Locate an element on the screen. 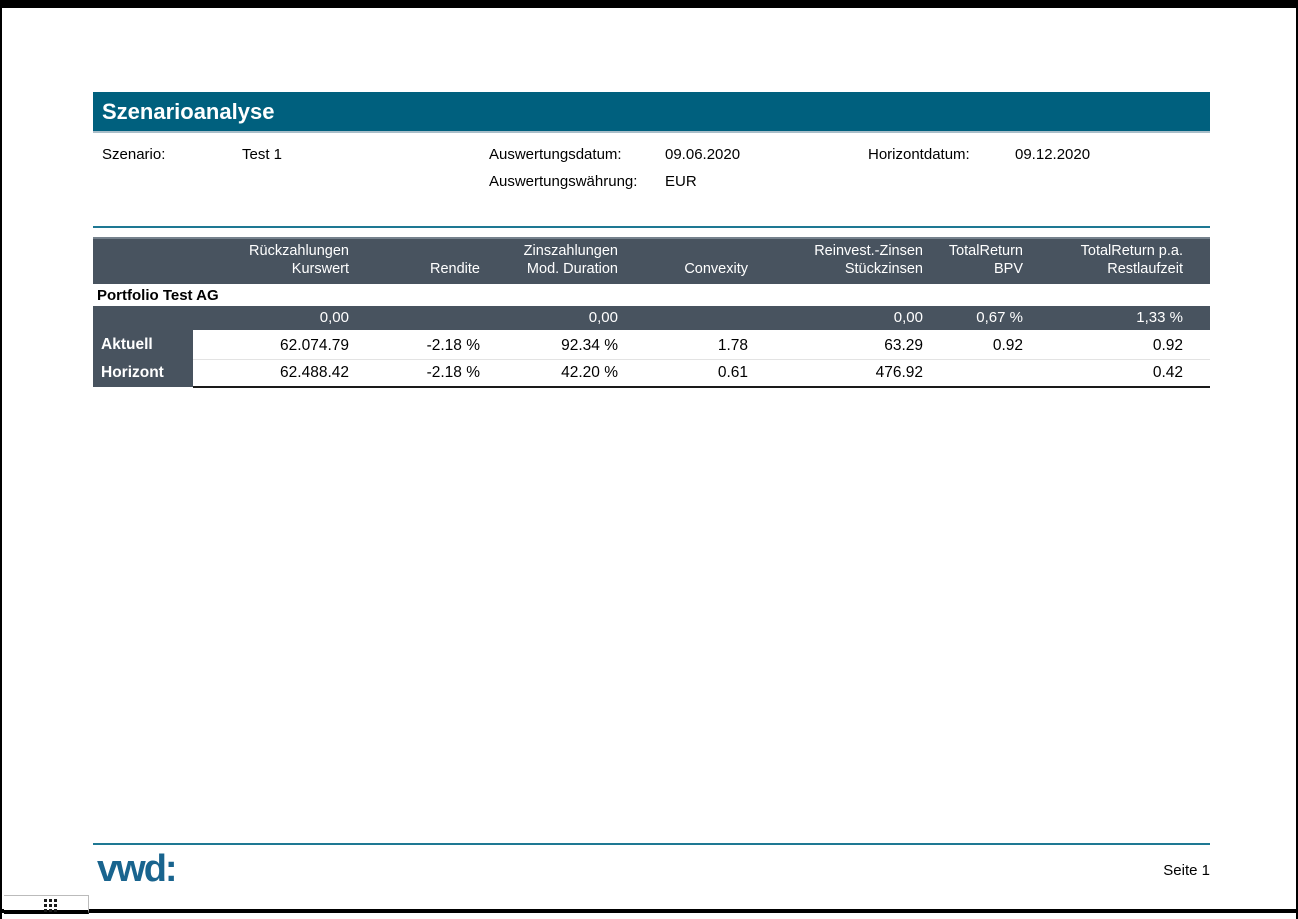 This screenshot has height=919, width=1298. separator-rule-top is located at coordinates (651, 227).